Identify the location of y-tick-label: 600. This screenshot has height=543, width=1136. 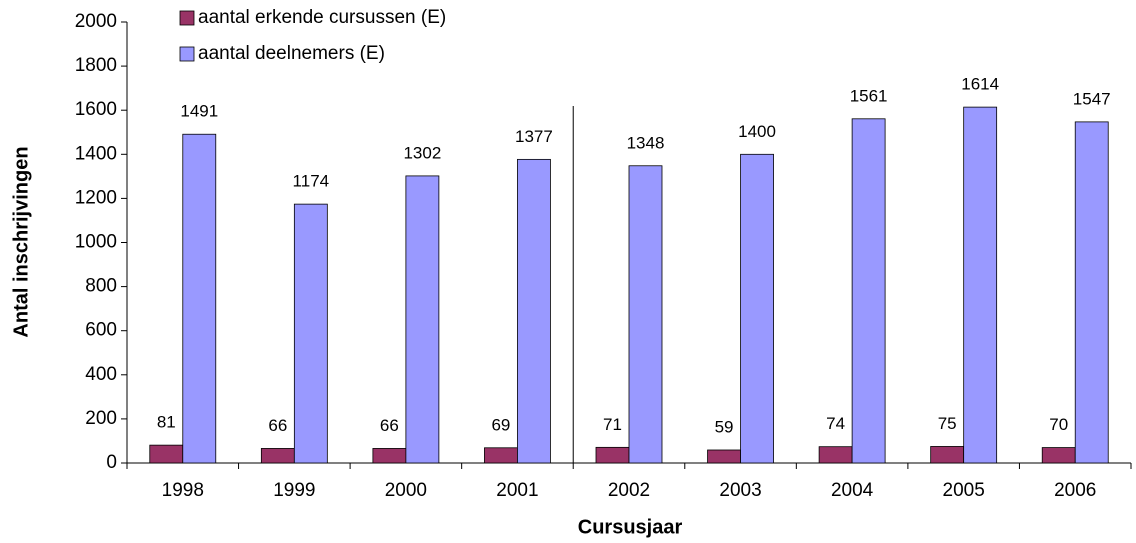
(101, 330).